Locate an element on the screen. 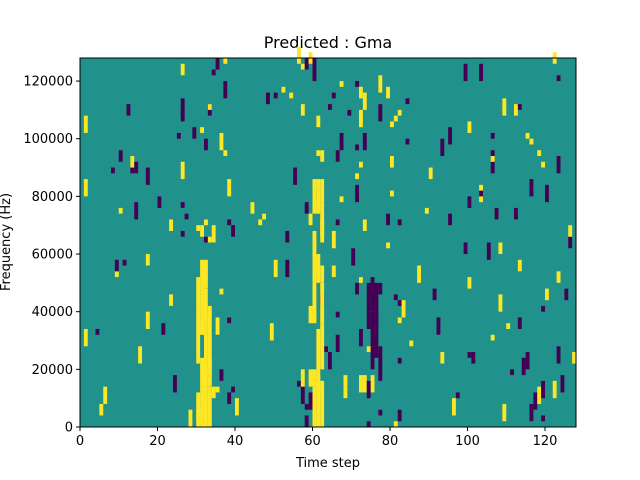 This screenshot has height=480, width=640. x-tick-label: 0 is located at coordinates (80, 441).